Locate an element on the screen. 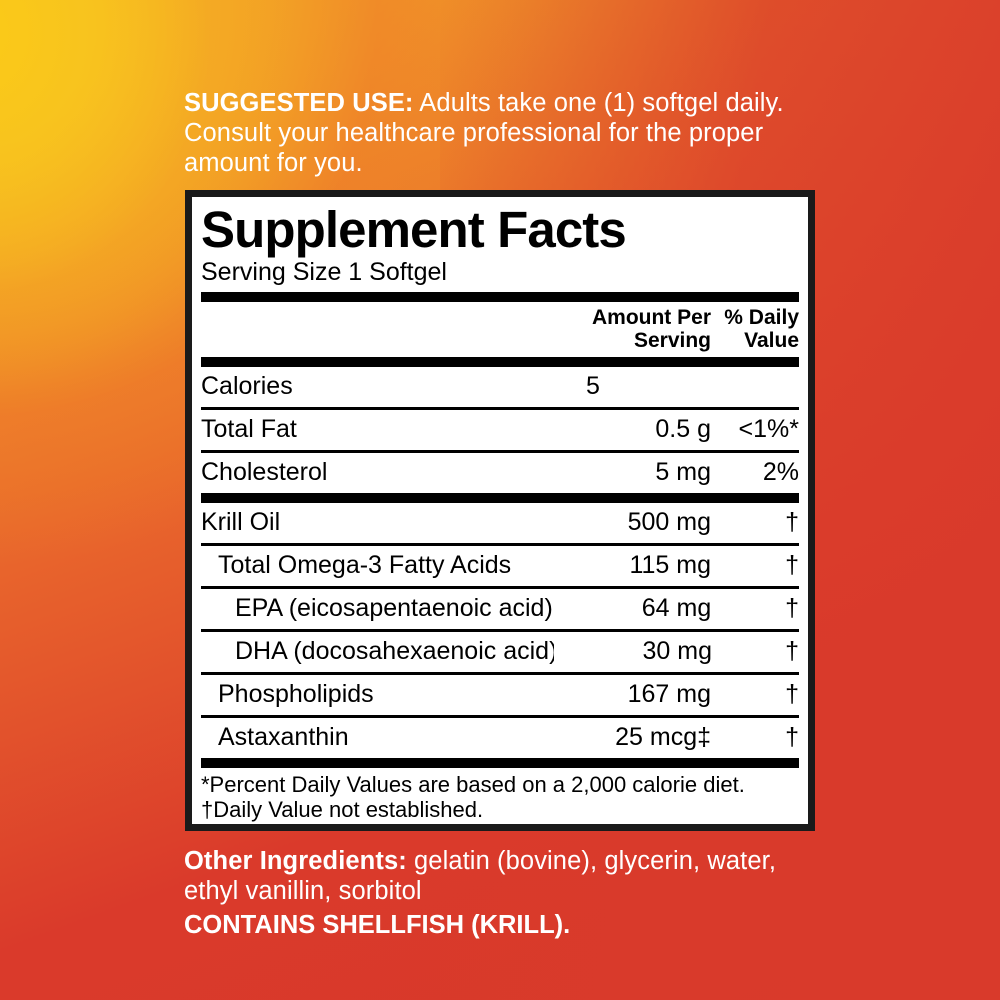 This screenshot has height=1000, width=1000. nutrient-name: Total Fat is located at coordinates (249, 429).